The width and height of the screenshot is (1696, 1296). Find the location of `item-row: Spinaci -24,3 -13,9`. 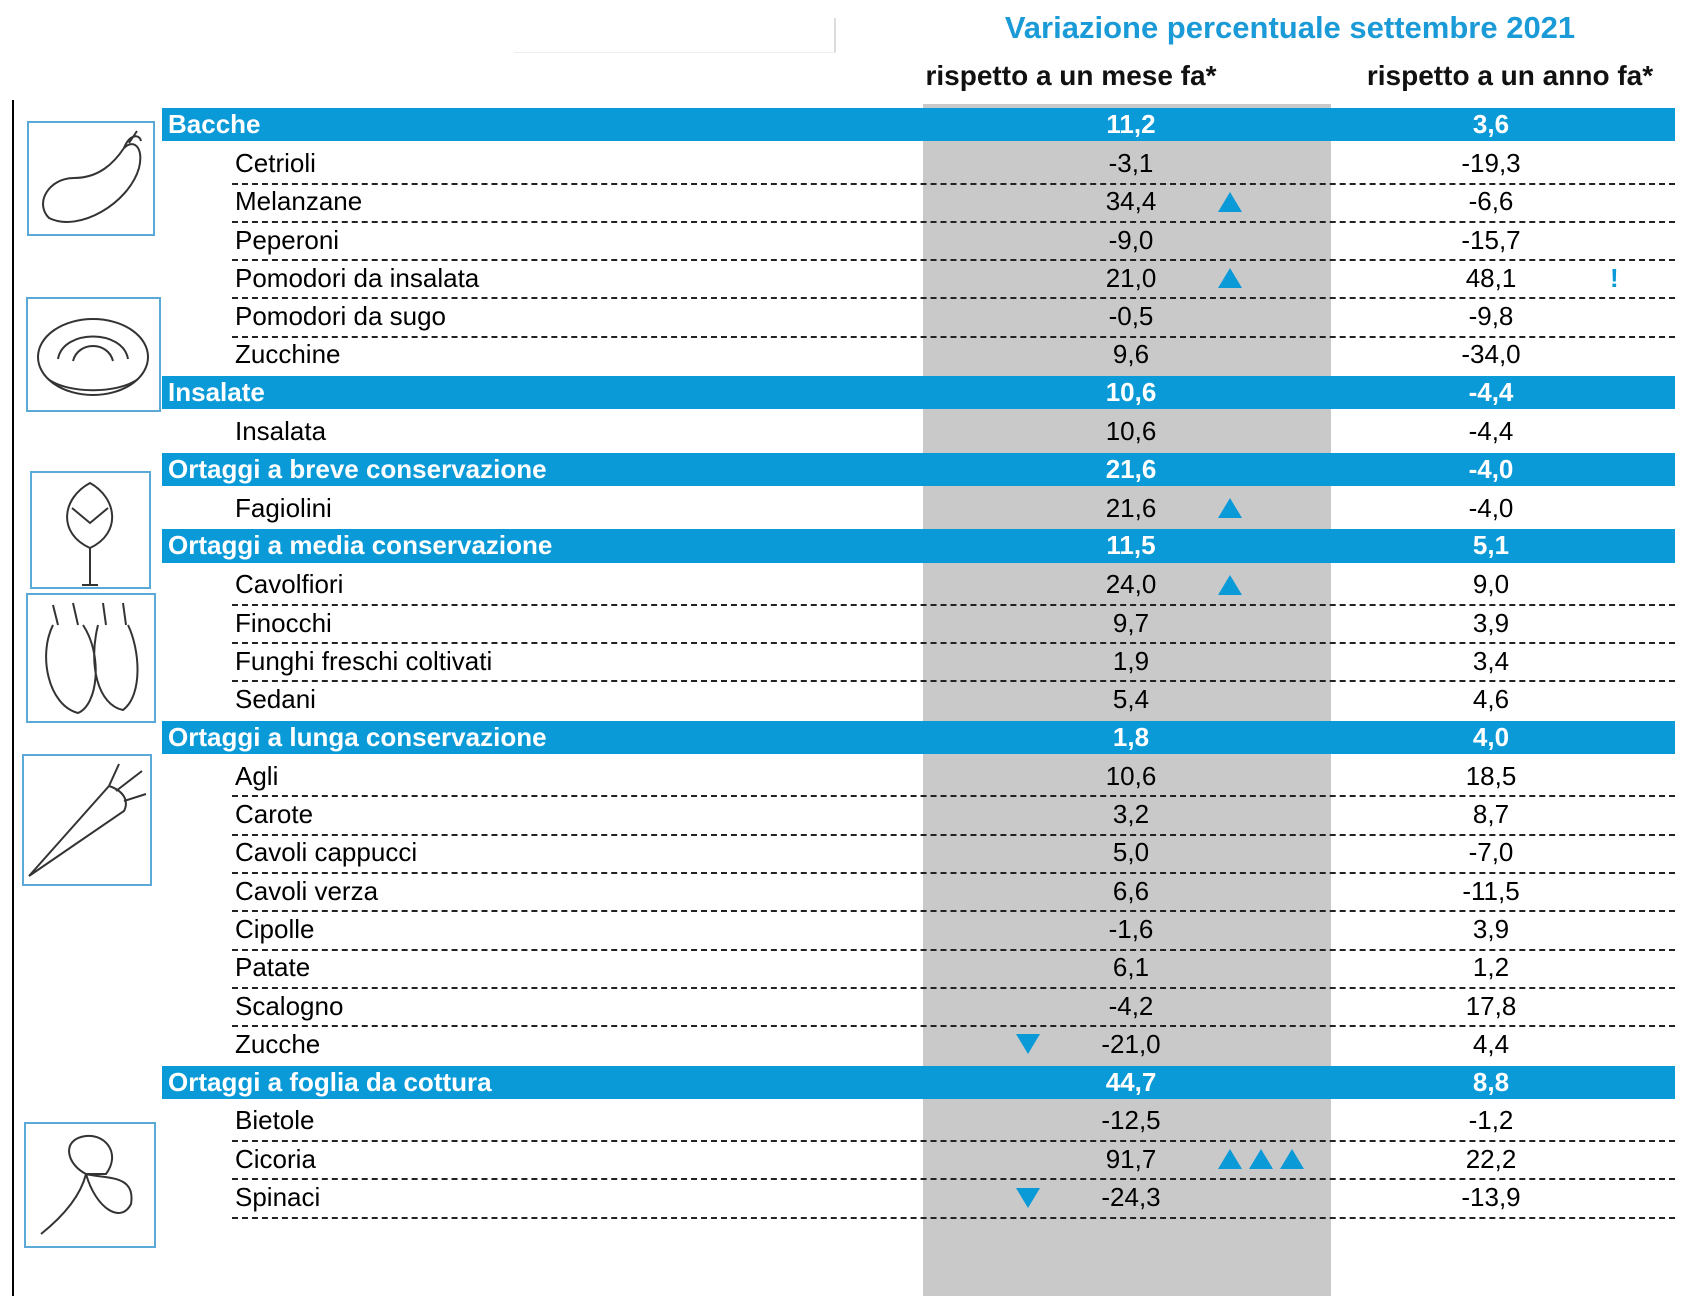

item-row: Spinaci -24,3 -13,9 is located at coordinates (918, 1198).